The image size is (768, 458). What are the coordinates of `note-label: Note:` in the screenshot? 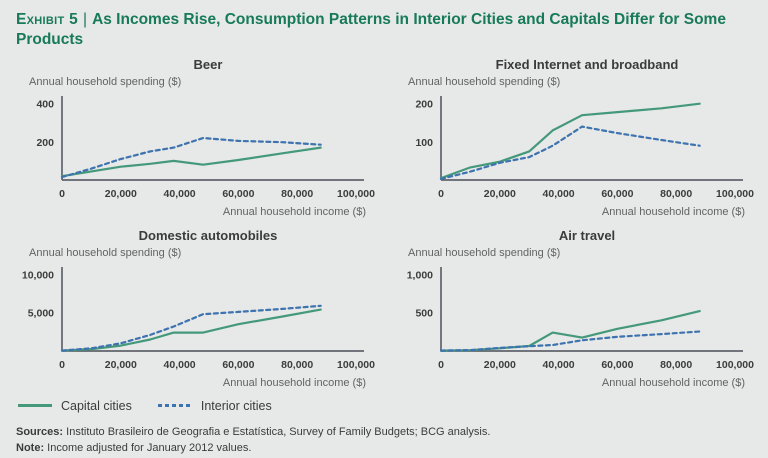 It's located at (30, 447).